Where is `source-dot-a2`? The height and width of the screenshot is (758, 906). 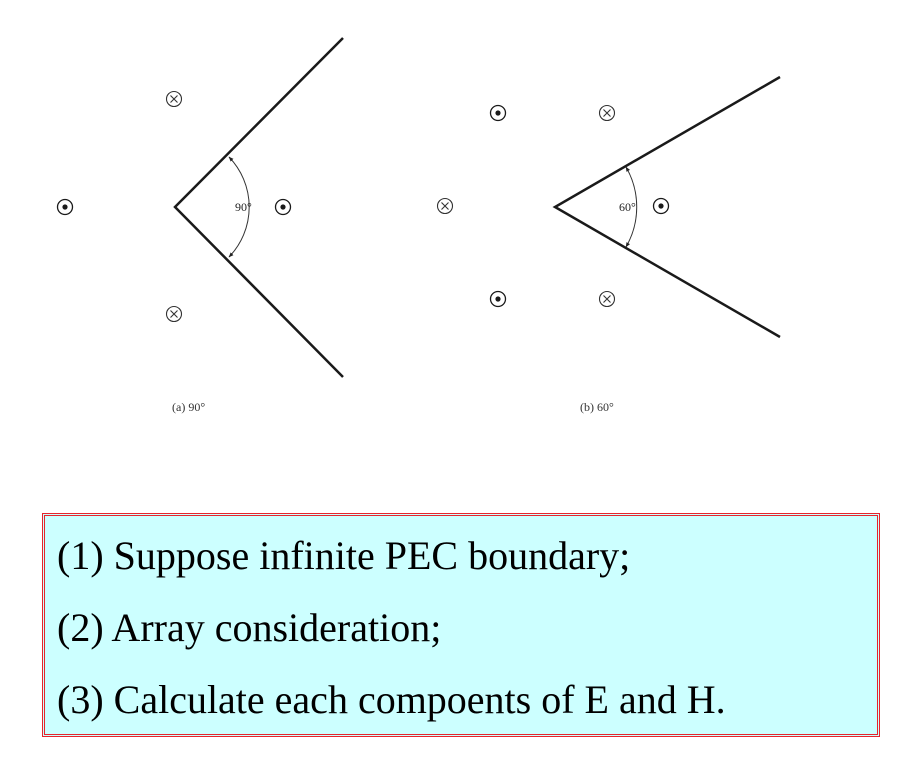
source-dot-a2 is located at coordinates (283, 207).